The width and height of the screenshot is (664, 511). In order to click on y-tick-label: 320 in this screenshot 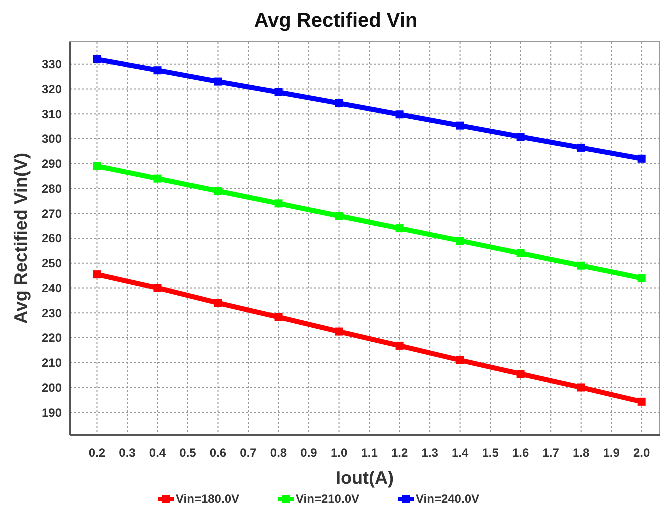, I will do `click(52, 89)`.